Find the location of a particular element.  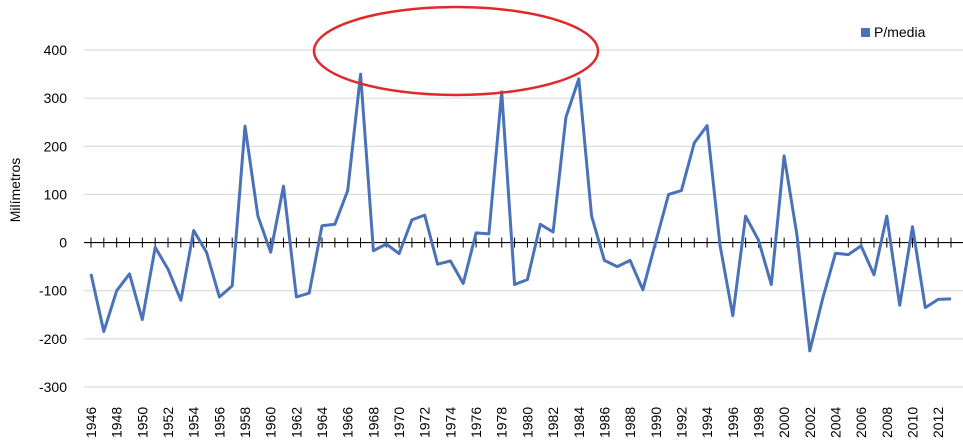

x-tick-label: 1952 is located at coordinates (168, 422).